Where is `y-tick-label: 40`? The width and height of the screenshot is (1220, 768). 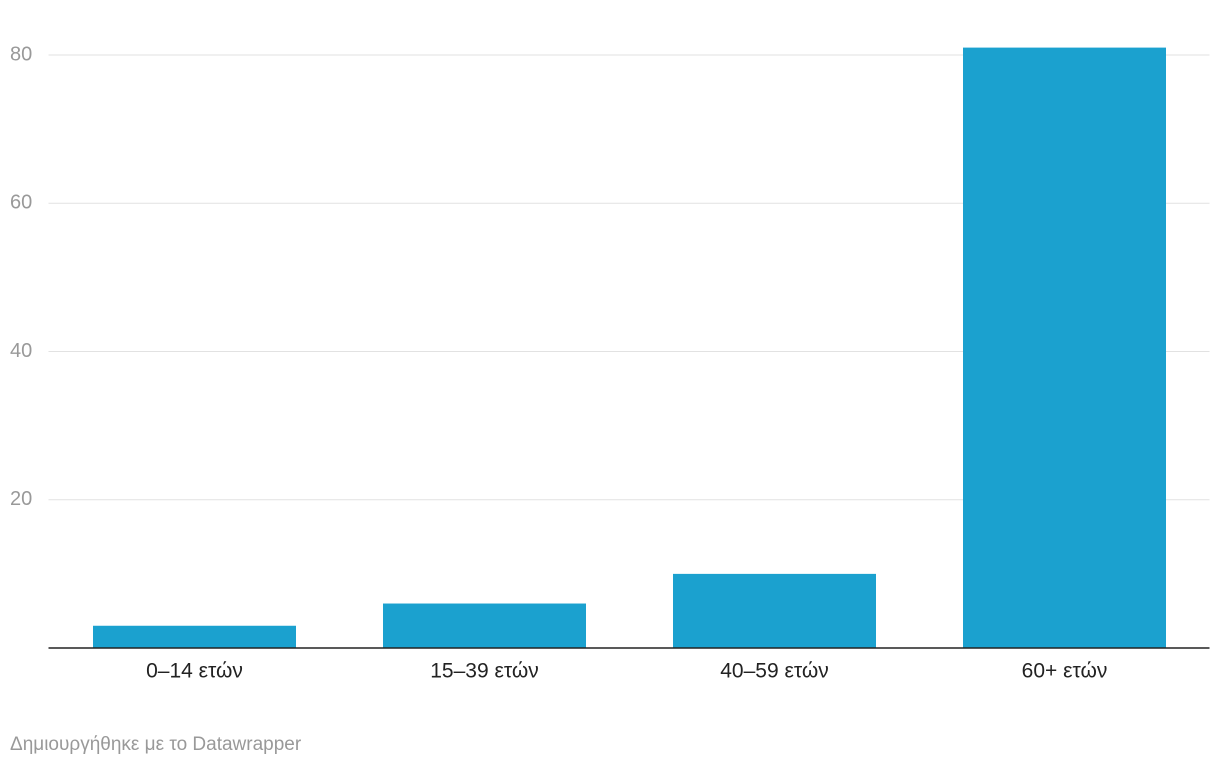
y-tick-label: 40 is located at coordinates (21, 351).